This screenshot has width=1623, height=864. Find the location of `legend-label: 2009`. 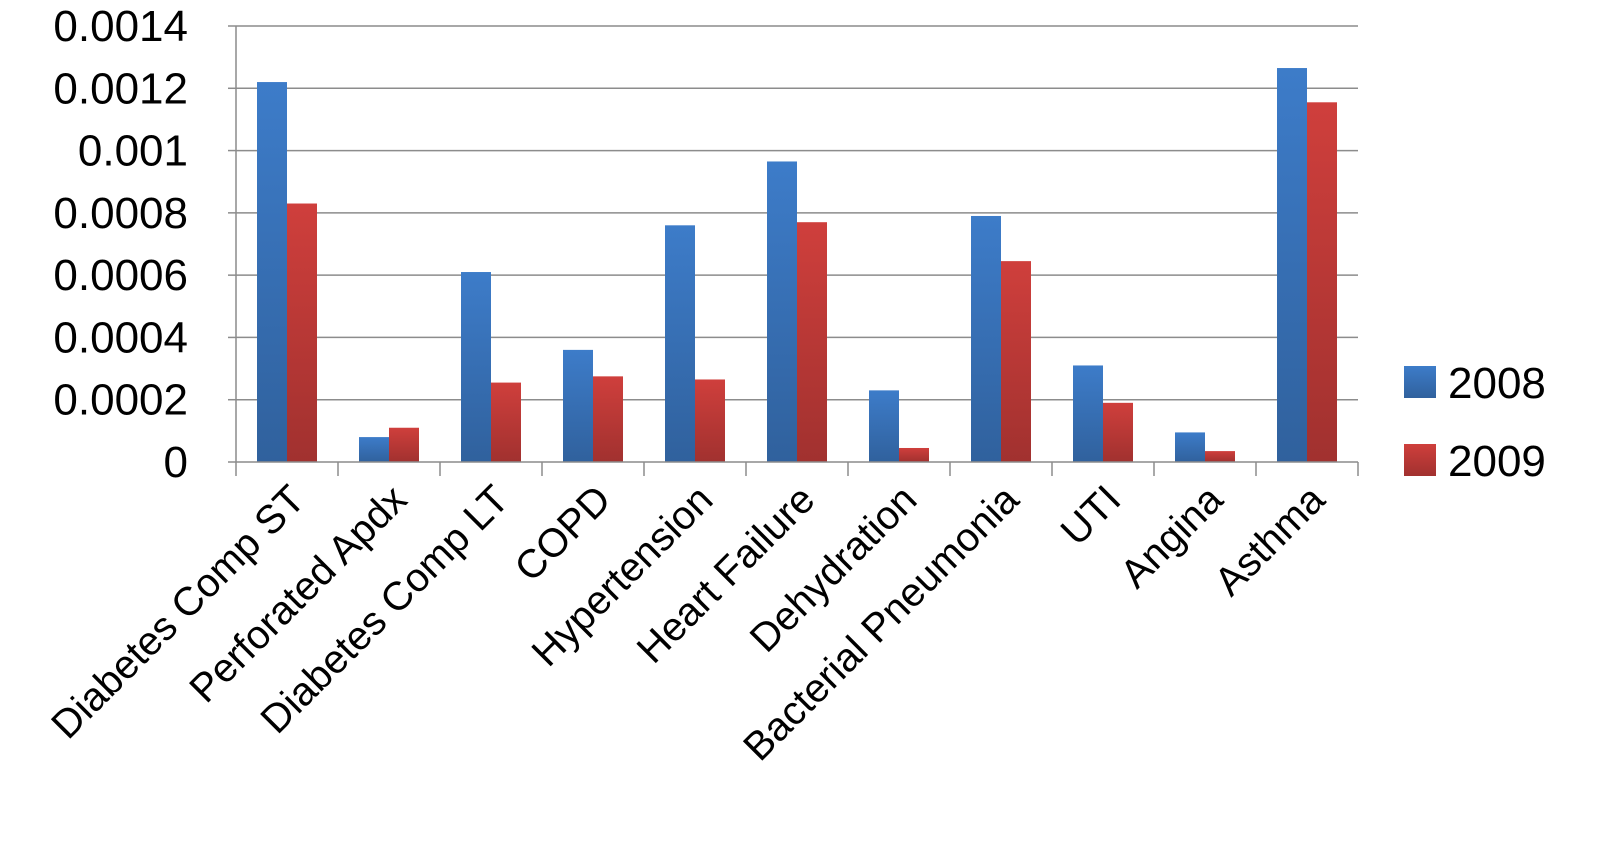

legend-label: 2009 is located at coordinates (1497, 461).